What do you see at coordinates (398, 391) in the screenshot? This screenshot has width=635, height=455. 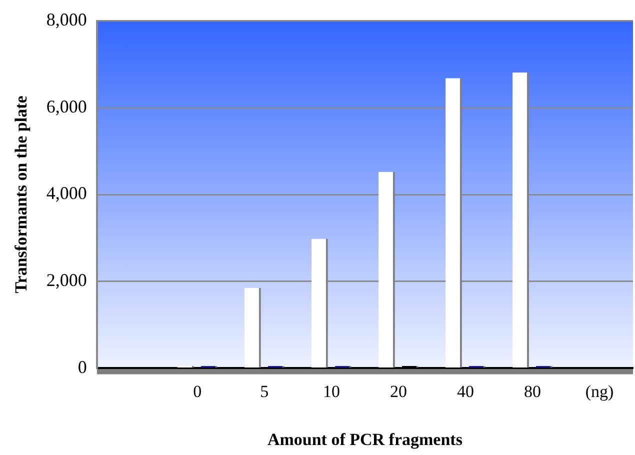 I see `x-tick-label: 20` at bounding box center [398, 391].